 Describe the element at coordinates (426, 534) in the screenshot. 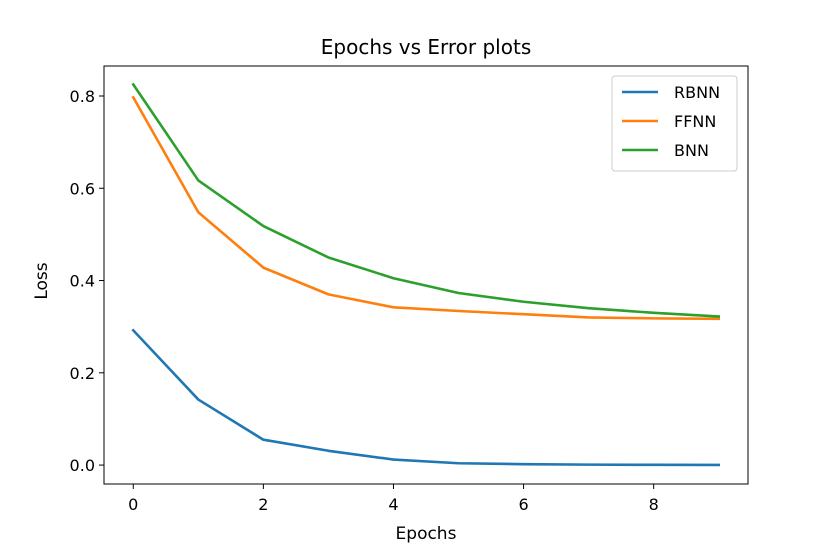

I see `x-axis-label: Epochs` at that location.